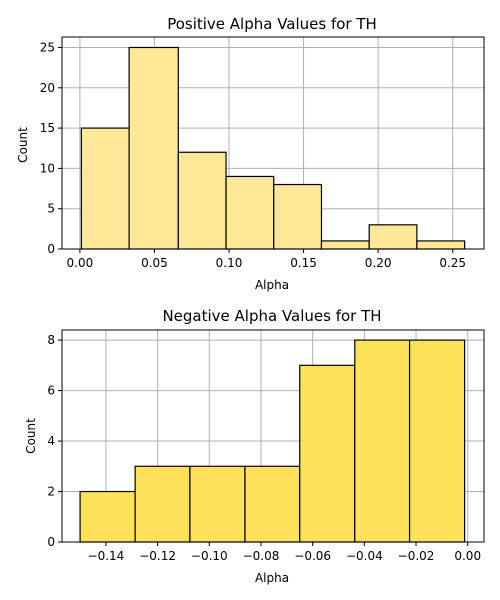 The image size is (500, 600). What do you see at coordinates (452, 263) in the screenshot?
I see `x-tick-label: 0.25` at bounding box center [452, 263].